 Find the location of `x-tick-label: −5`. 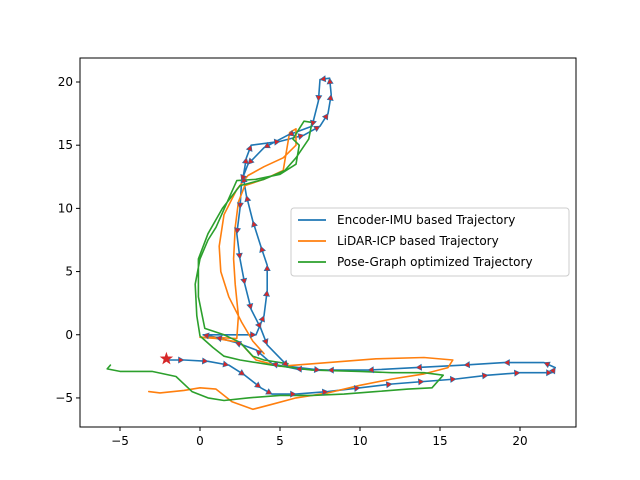

x-tick-label: −5 is located at coordinates (120, 441).